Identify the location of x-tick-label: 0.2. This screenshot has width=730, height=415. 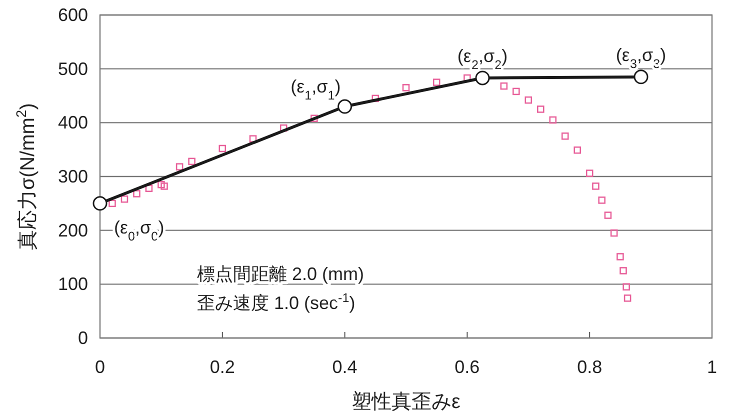
(222, 367).